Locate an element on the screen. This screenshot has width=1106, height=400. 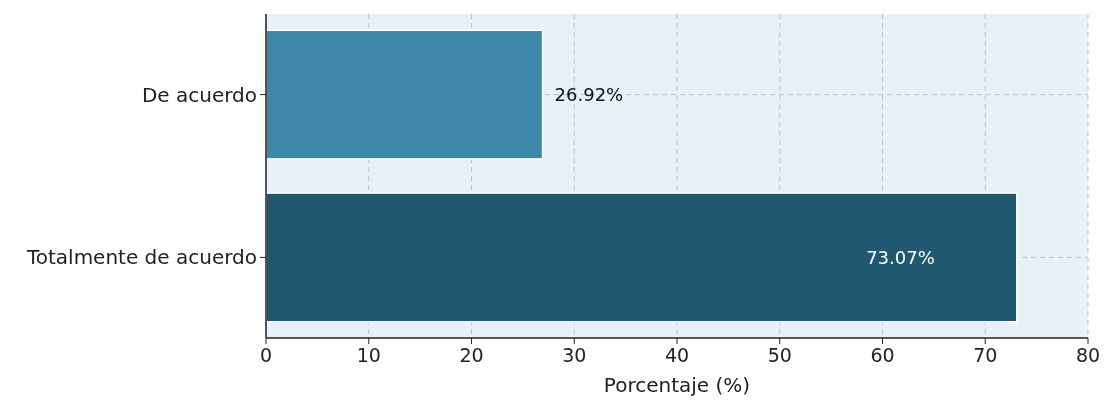
x-tick-label: 40 is located at coordinates (677, 355).